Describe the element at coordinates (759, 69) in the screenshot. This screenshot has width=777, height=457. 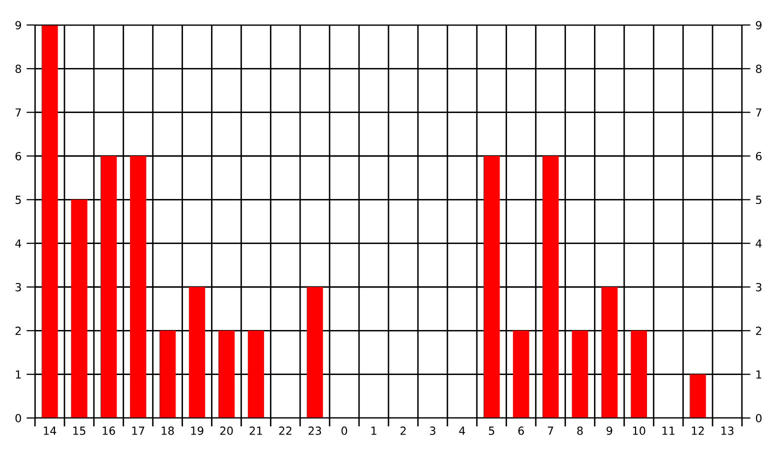
I see `y2-tick-label: 8` at that location.